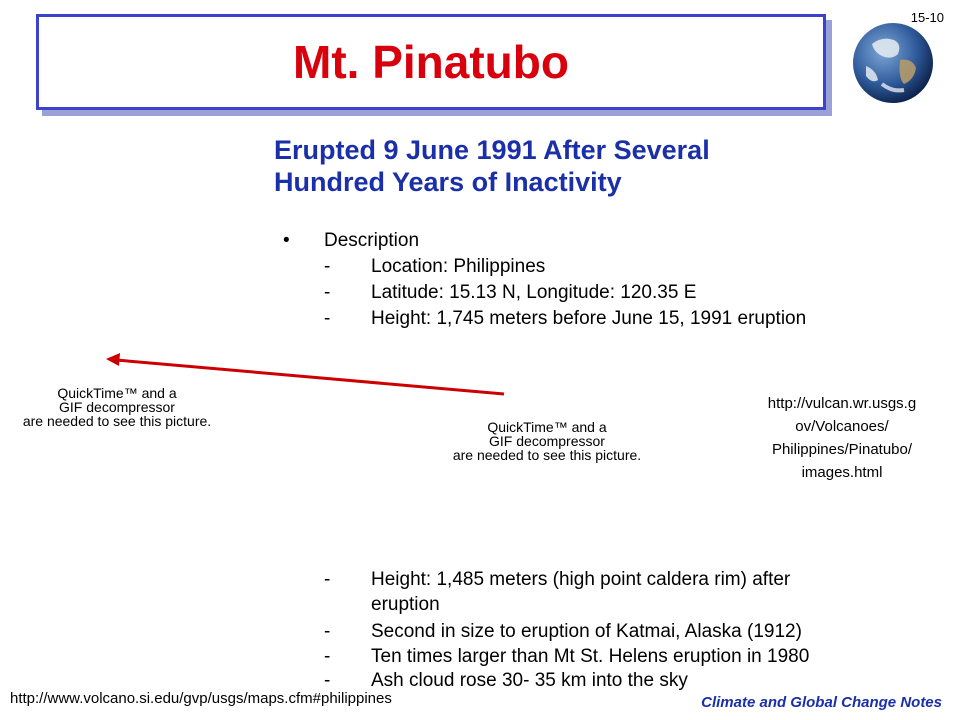  What do you see at coordinates (842, 449) in the screenshot?
I see `url-line: Philippines/Pinatubo/` at bounding box center [842, 449].